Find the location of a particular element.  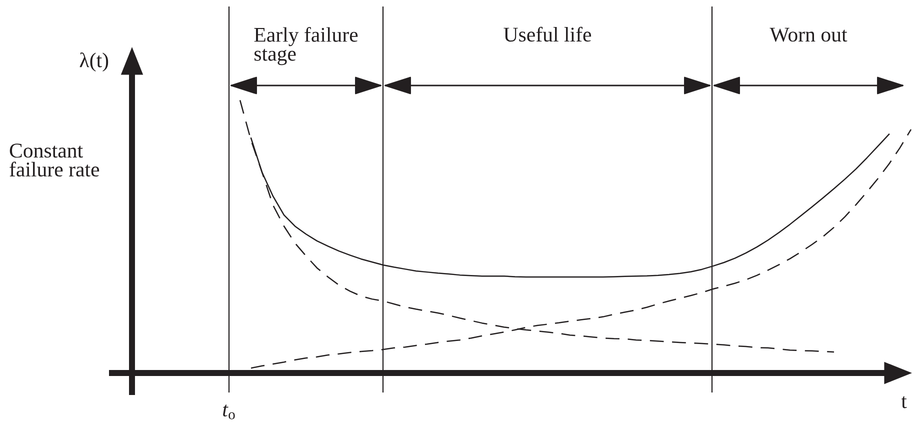

text: λ(t) is located at coordinates (94, 62).